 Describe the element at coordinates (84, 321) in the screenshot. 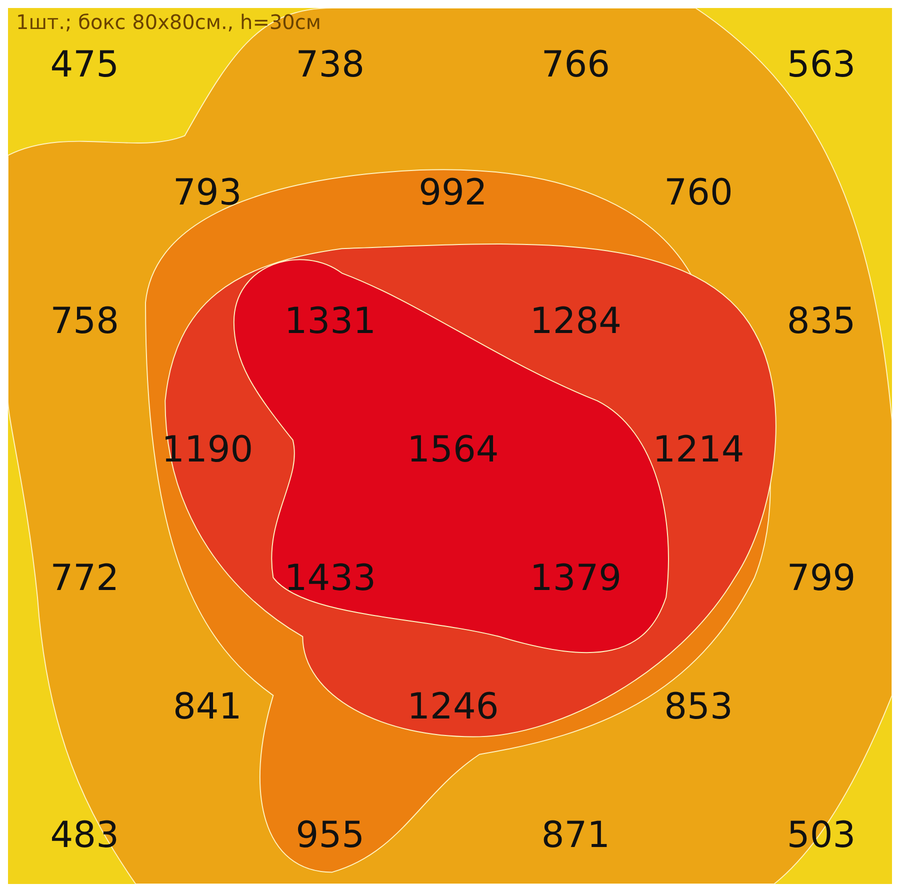

I see `data-label: 758` at that location.